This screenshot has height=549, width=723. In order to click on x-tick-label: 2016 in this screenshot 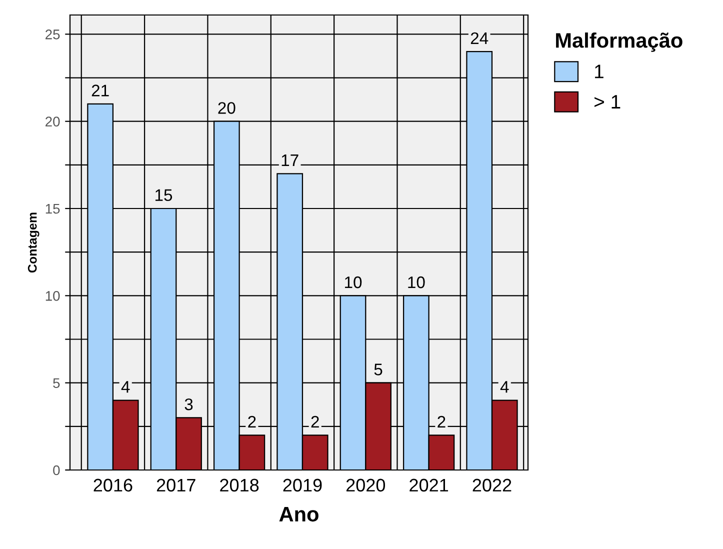, I will do `click(113, 485)`.